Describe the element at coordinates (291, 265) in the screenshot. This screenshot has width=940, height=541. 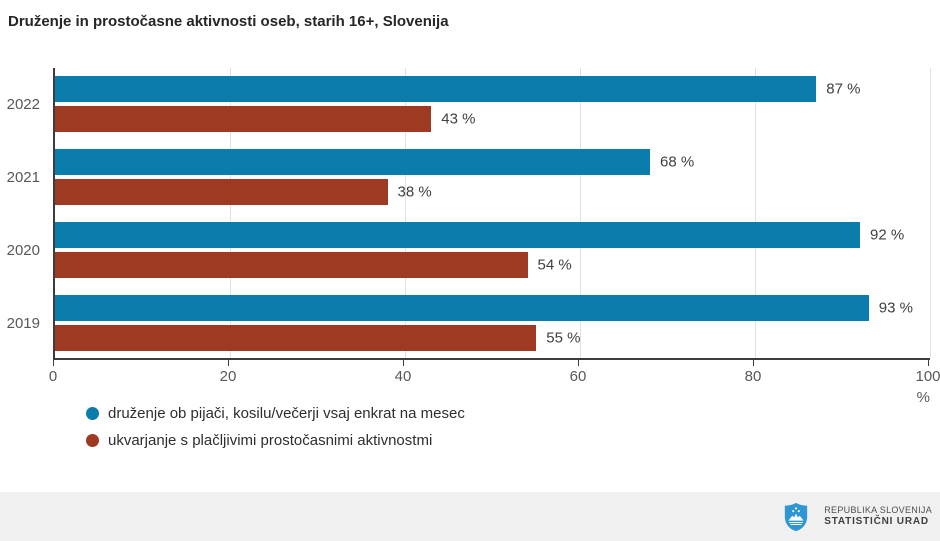
I see `bar-2020-series2` at that location.